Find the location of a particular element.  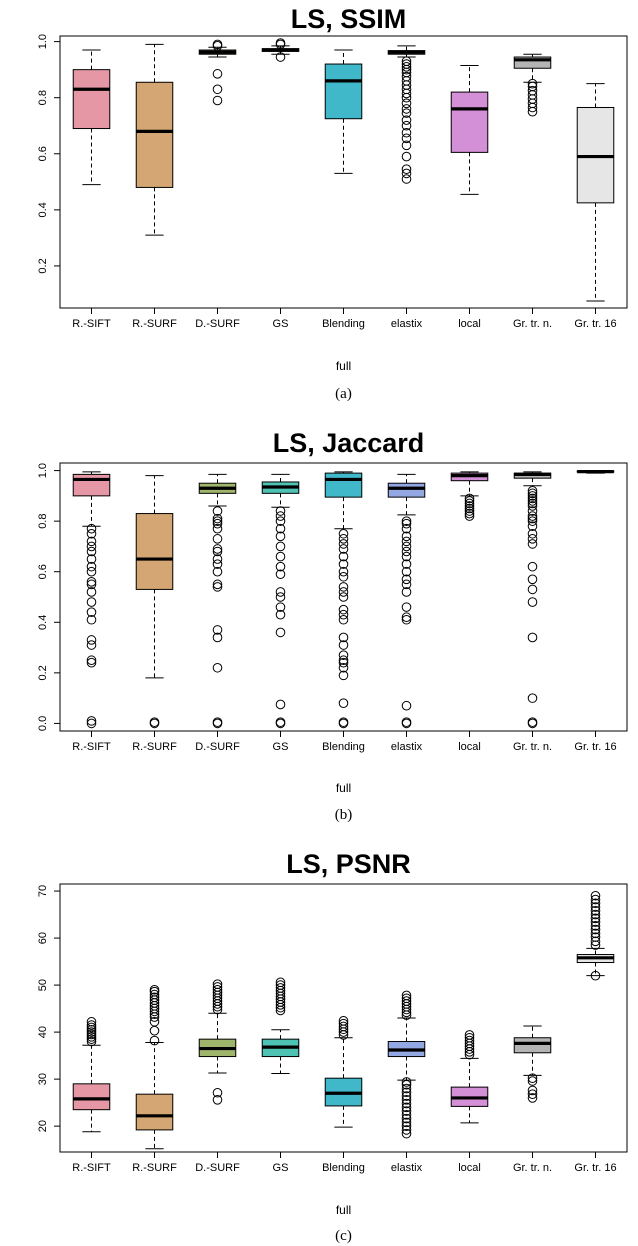

box-4: GS is located at coordinates (280, 184).